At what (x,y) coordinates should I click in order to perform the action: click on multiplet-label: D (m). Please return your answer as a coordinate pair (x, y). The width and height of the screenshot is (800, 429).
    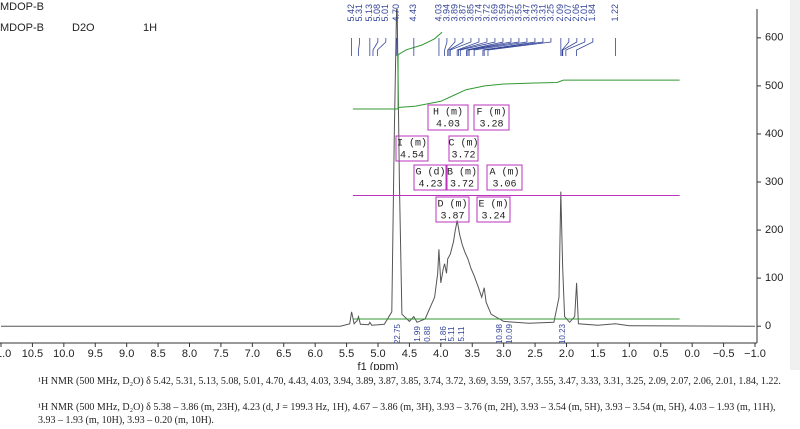
    Looking at the image, I should click on (452, 205).